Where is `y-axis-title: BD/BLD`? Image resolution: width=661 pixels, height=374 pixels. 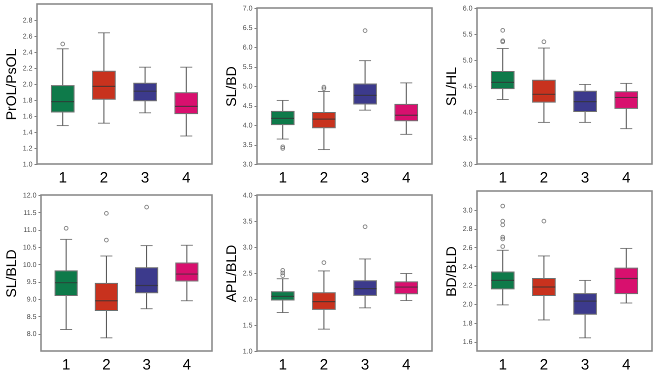
y-axis-title: BD/BLD is located at coordinates (450, 271).